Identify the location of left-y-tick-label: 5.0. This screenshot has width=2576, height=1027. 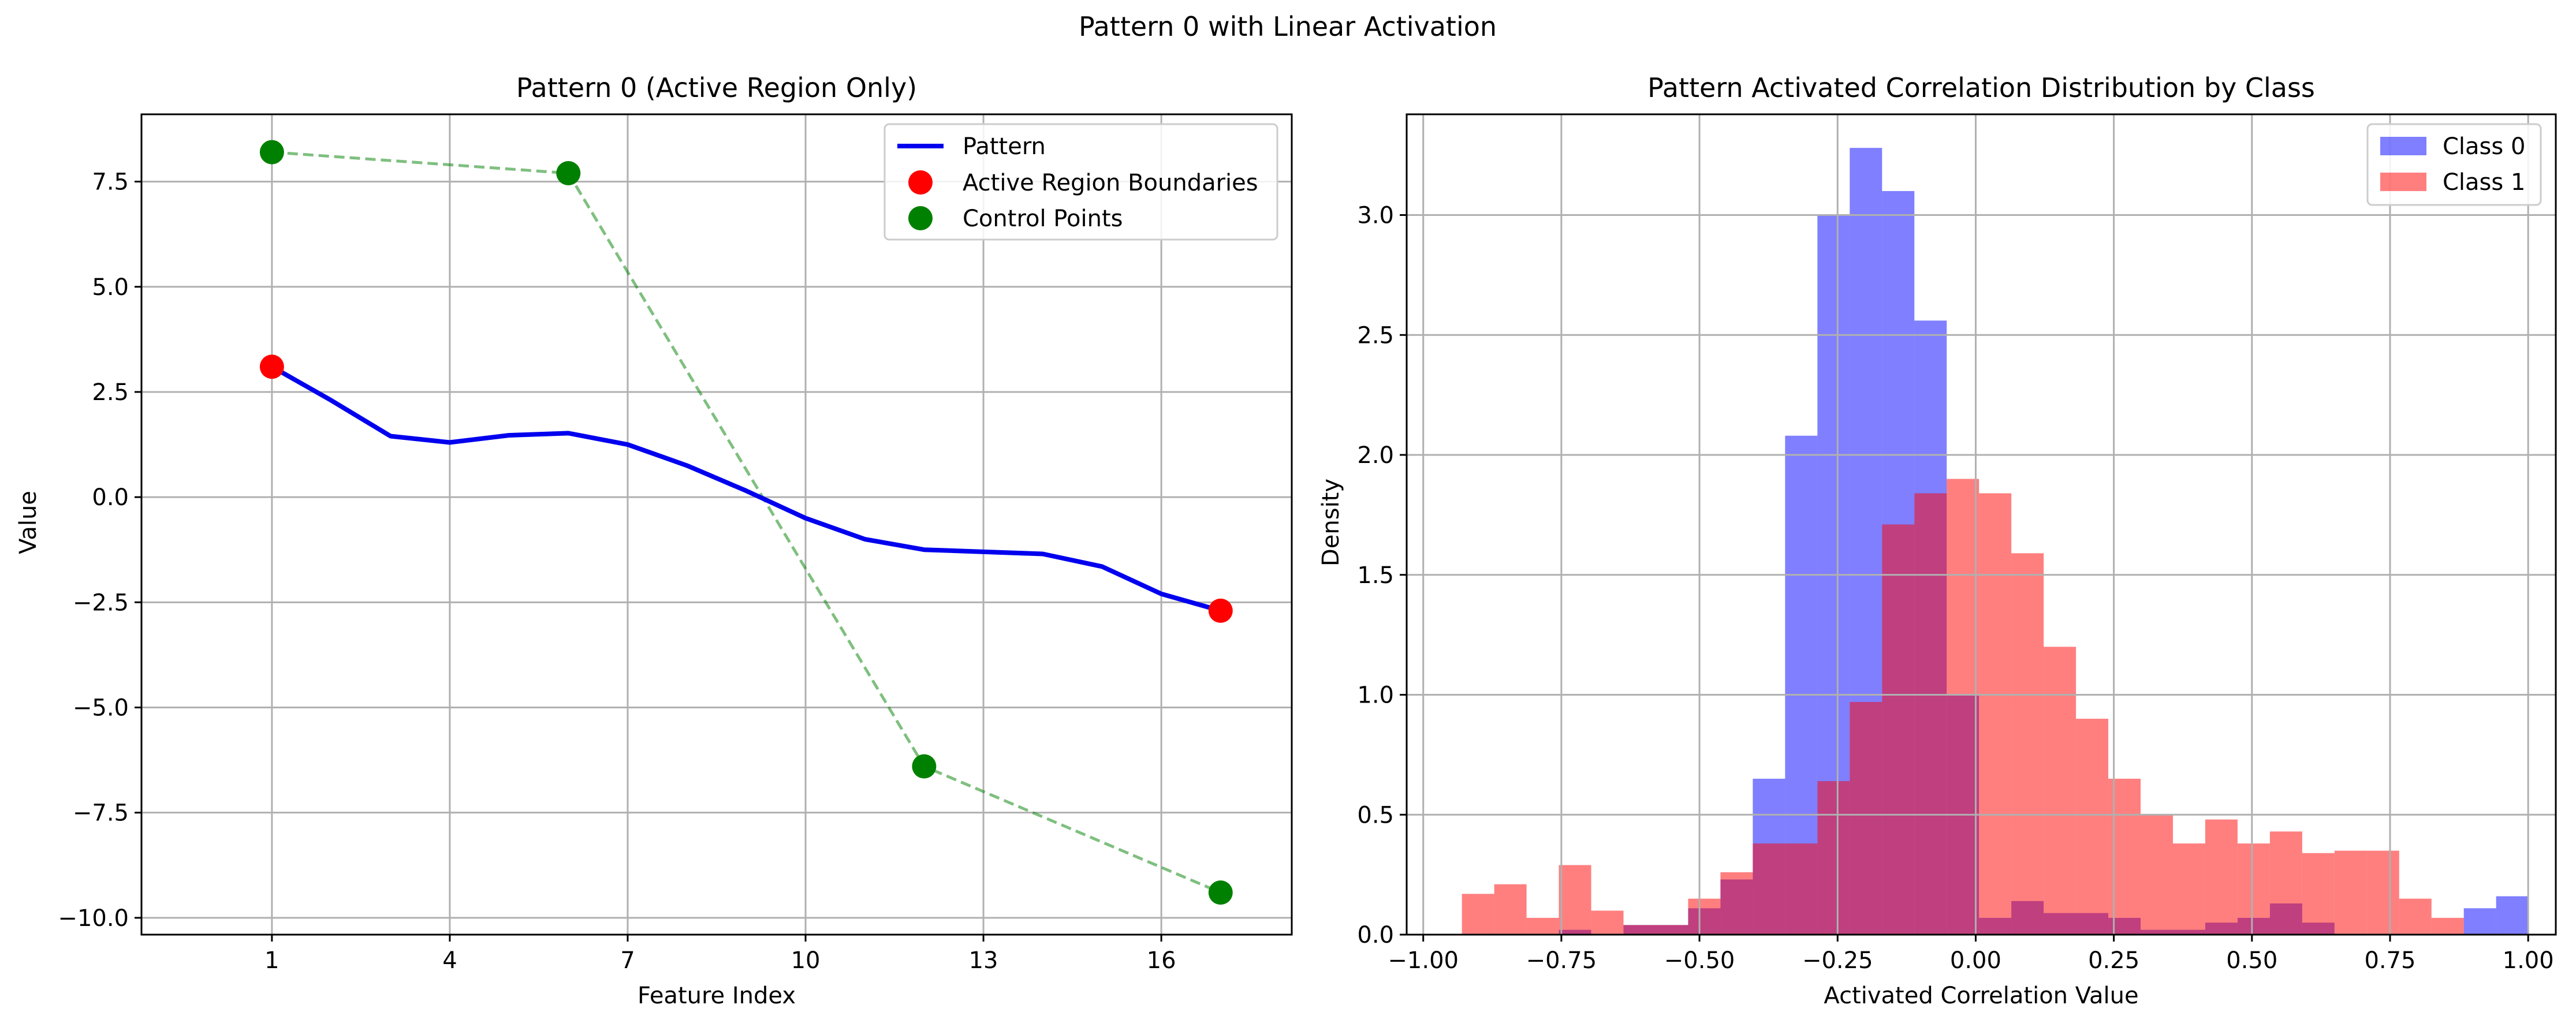
(110, 287).